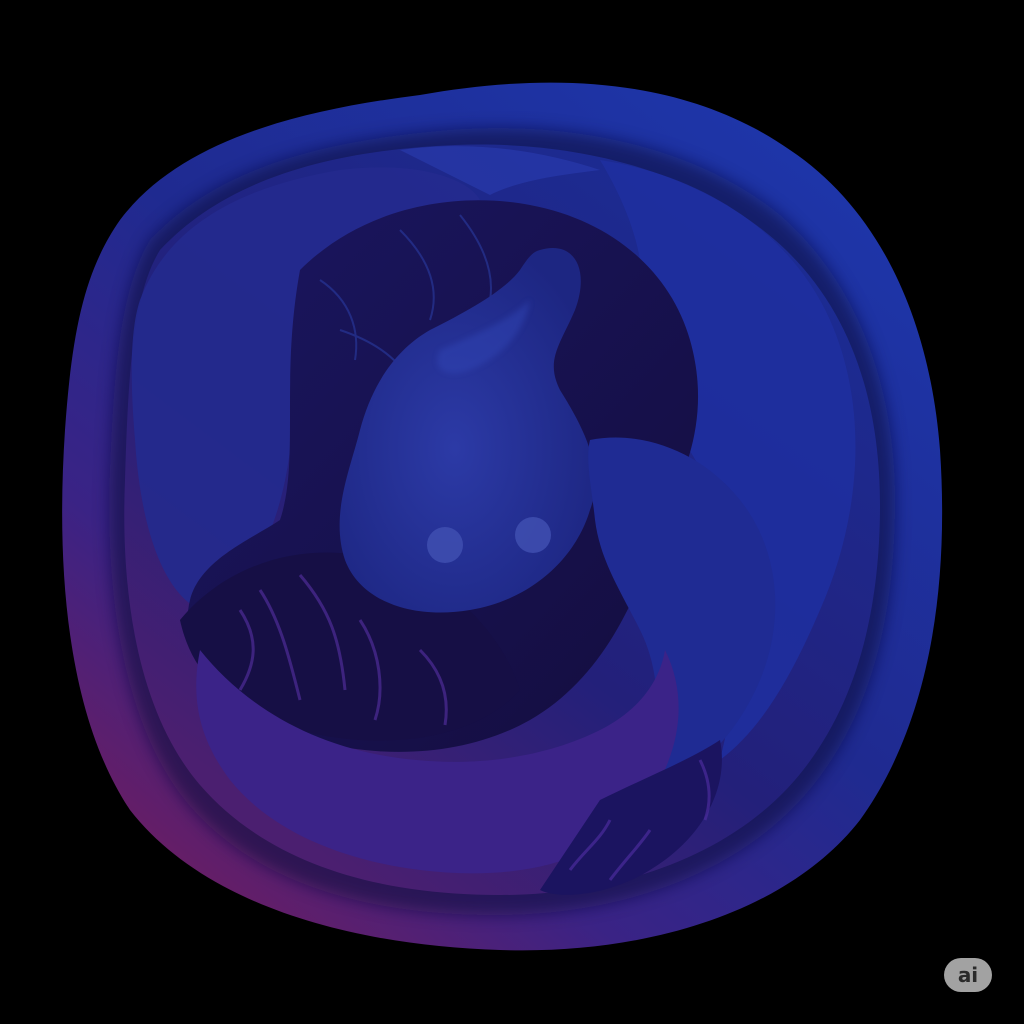 Image resolution: width=1024 pixels, height=1024 pixels. Describe the element at coordinates (437, 762) in the screenshot. I see `tail-curl` at that location.